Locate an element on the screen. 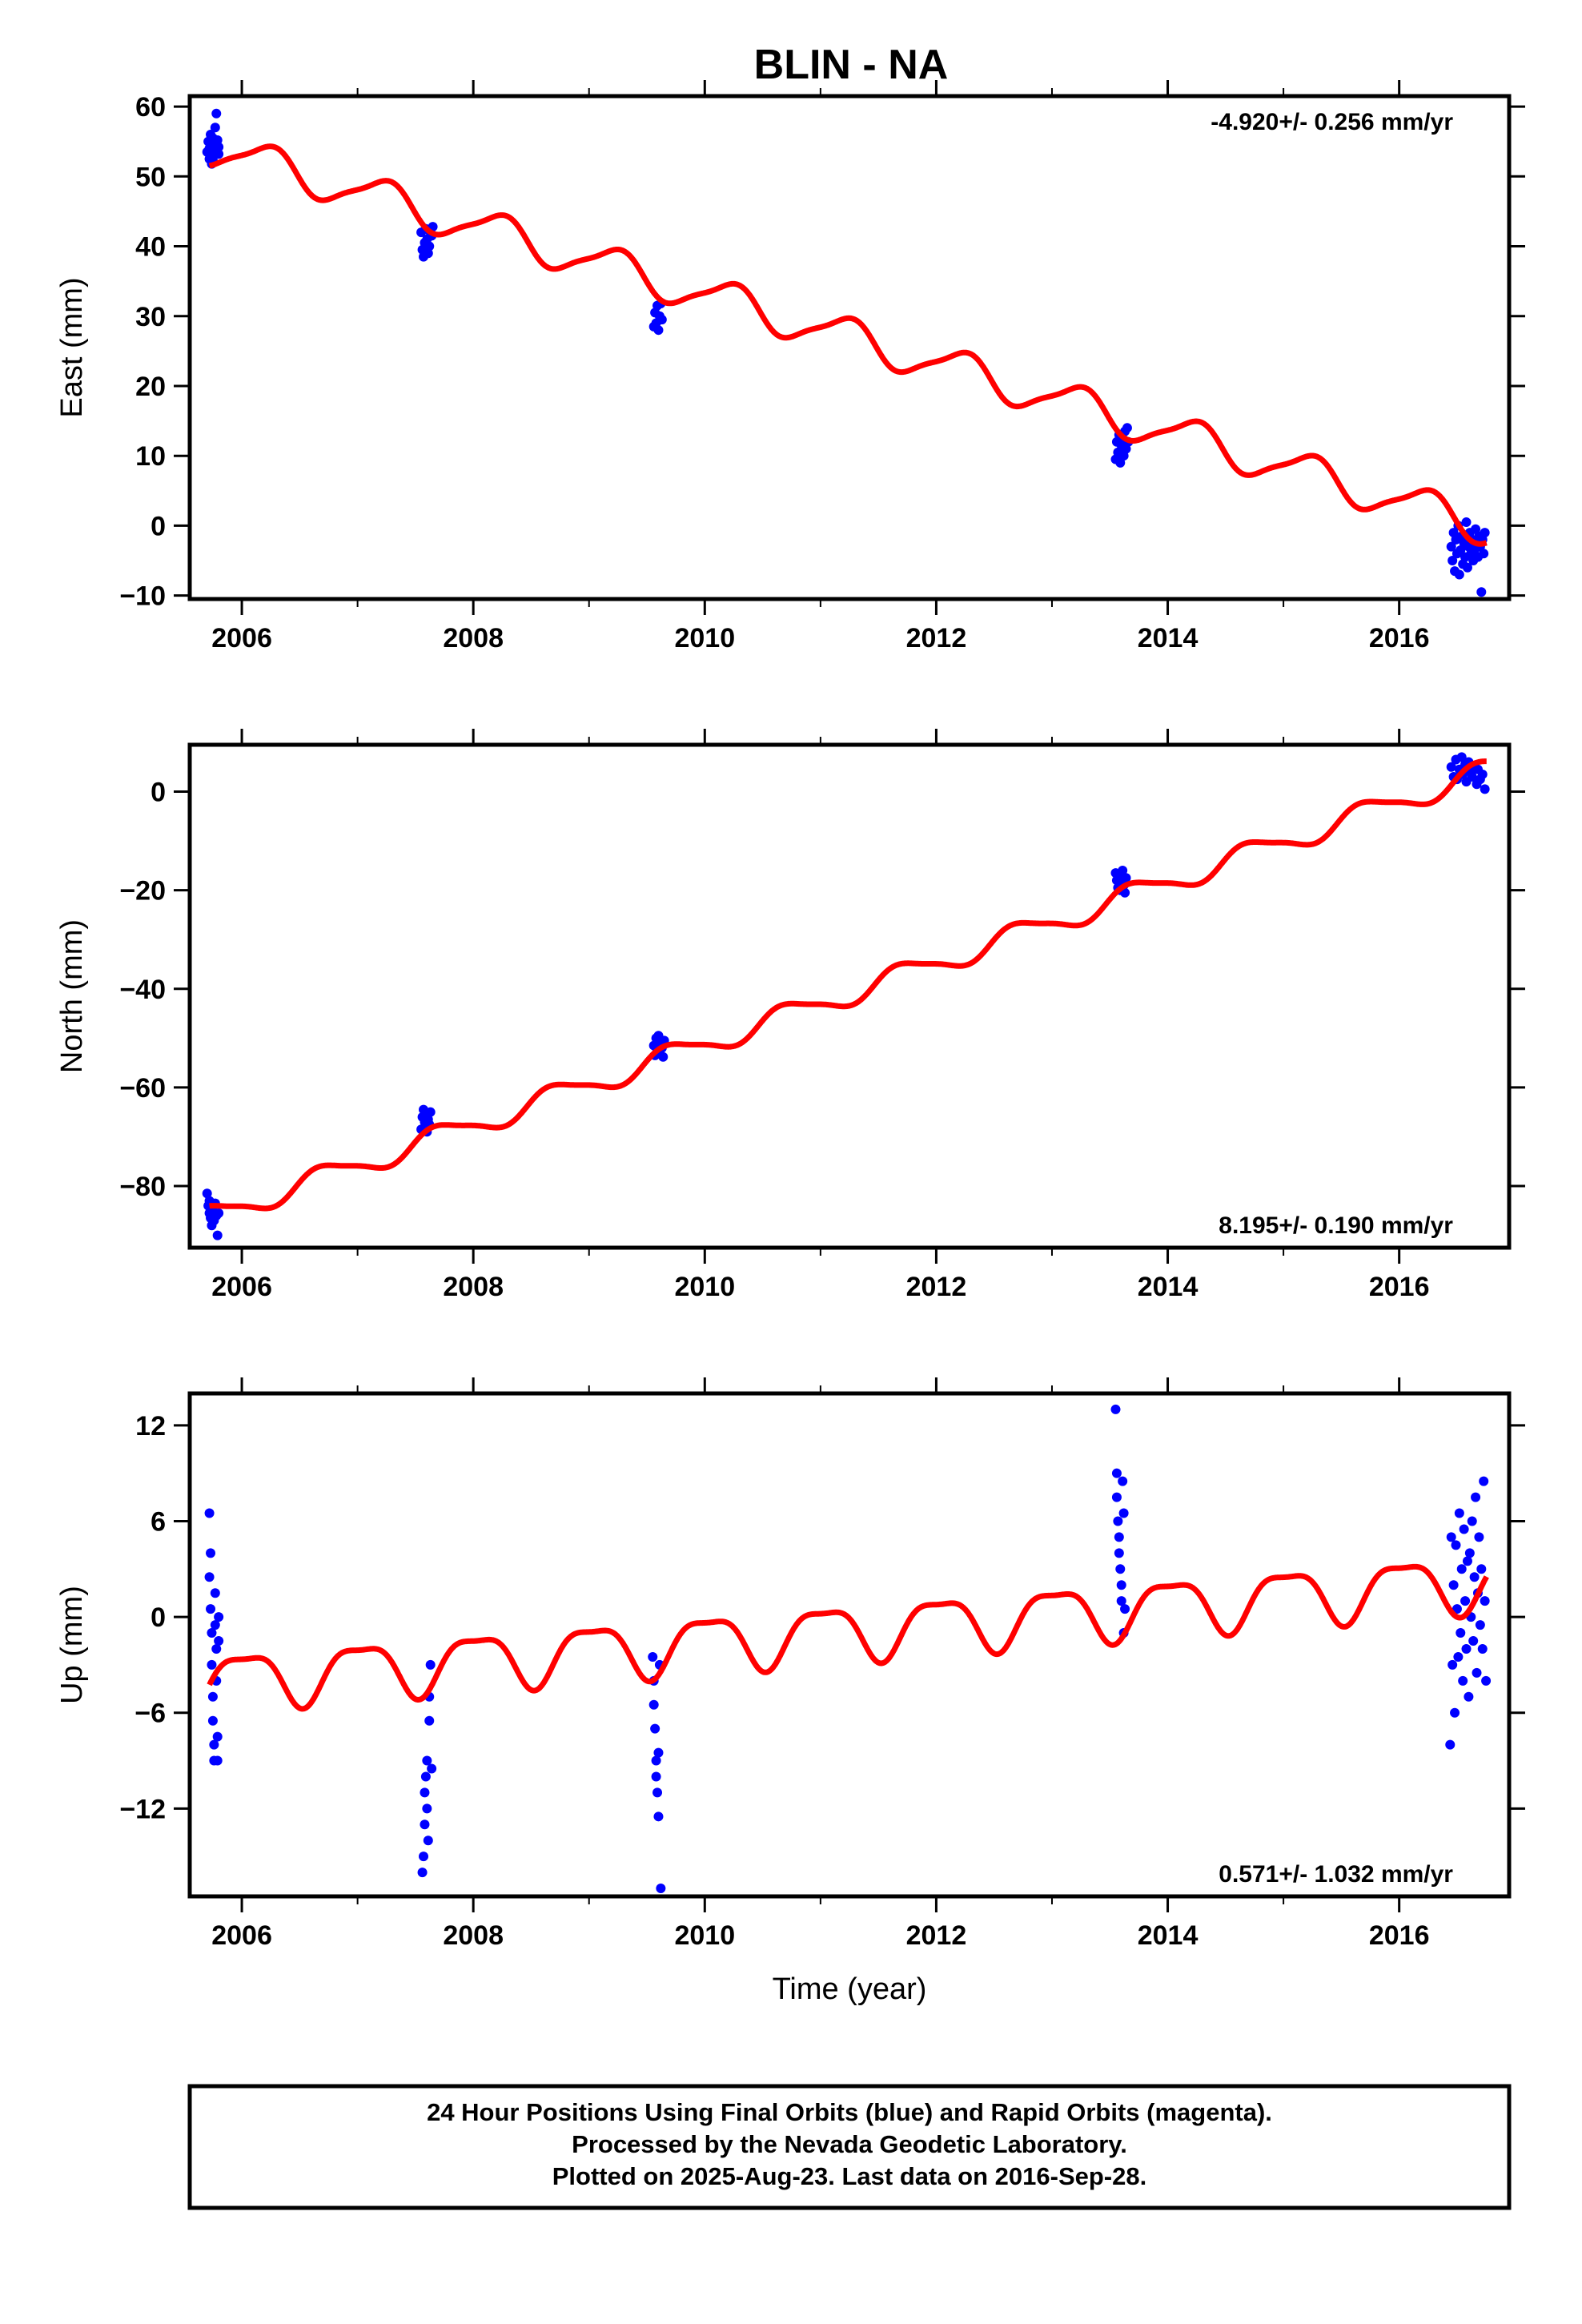 This screenshot has height=2324, width=1582. y-tick-label: 40 is located at coordinates (151, 247).